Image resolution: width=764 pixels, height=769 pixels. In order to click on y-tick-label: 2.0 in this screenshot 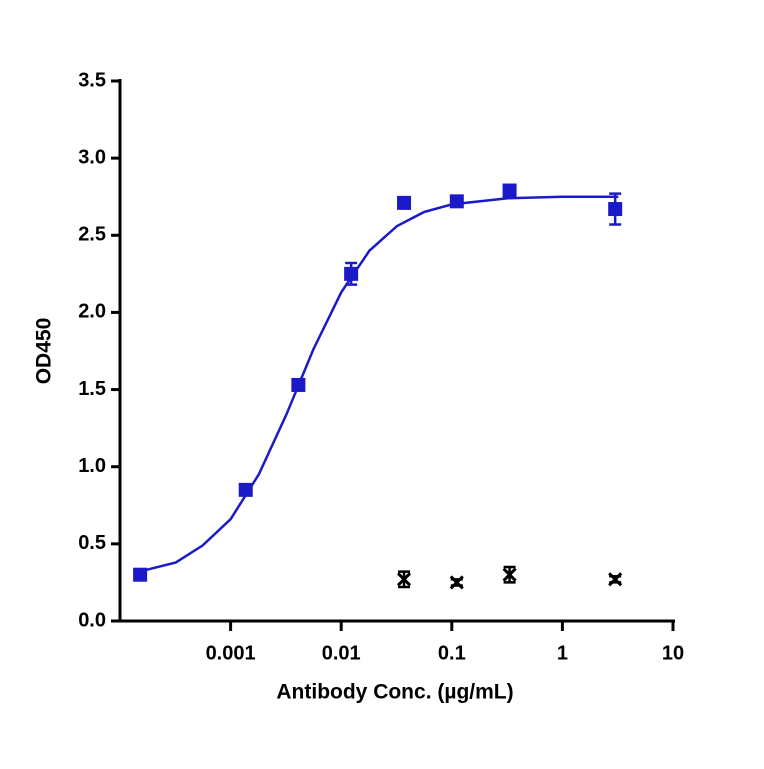, I will do `click(92, 312)`.